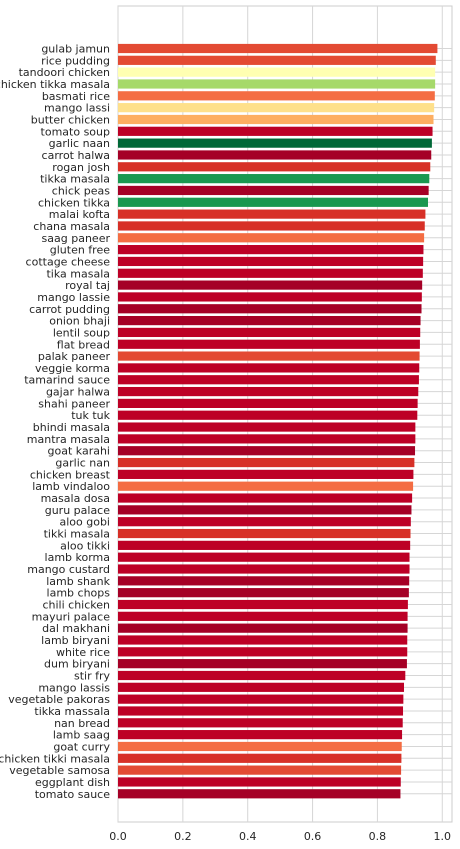  I want to click on y-tick-label: saag paneer, so click(76, 238).